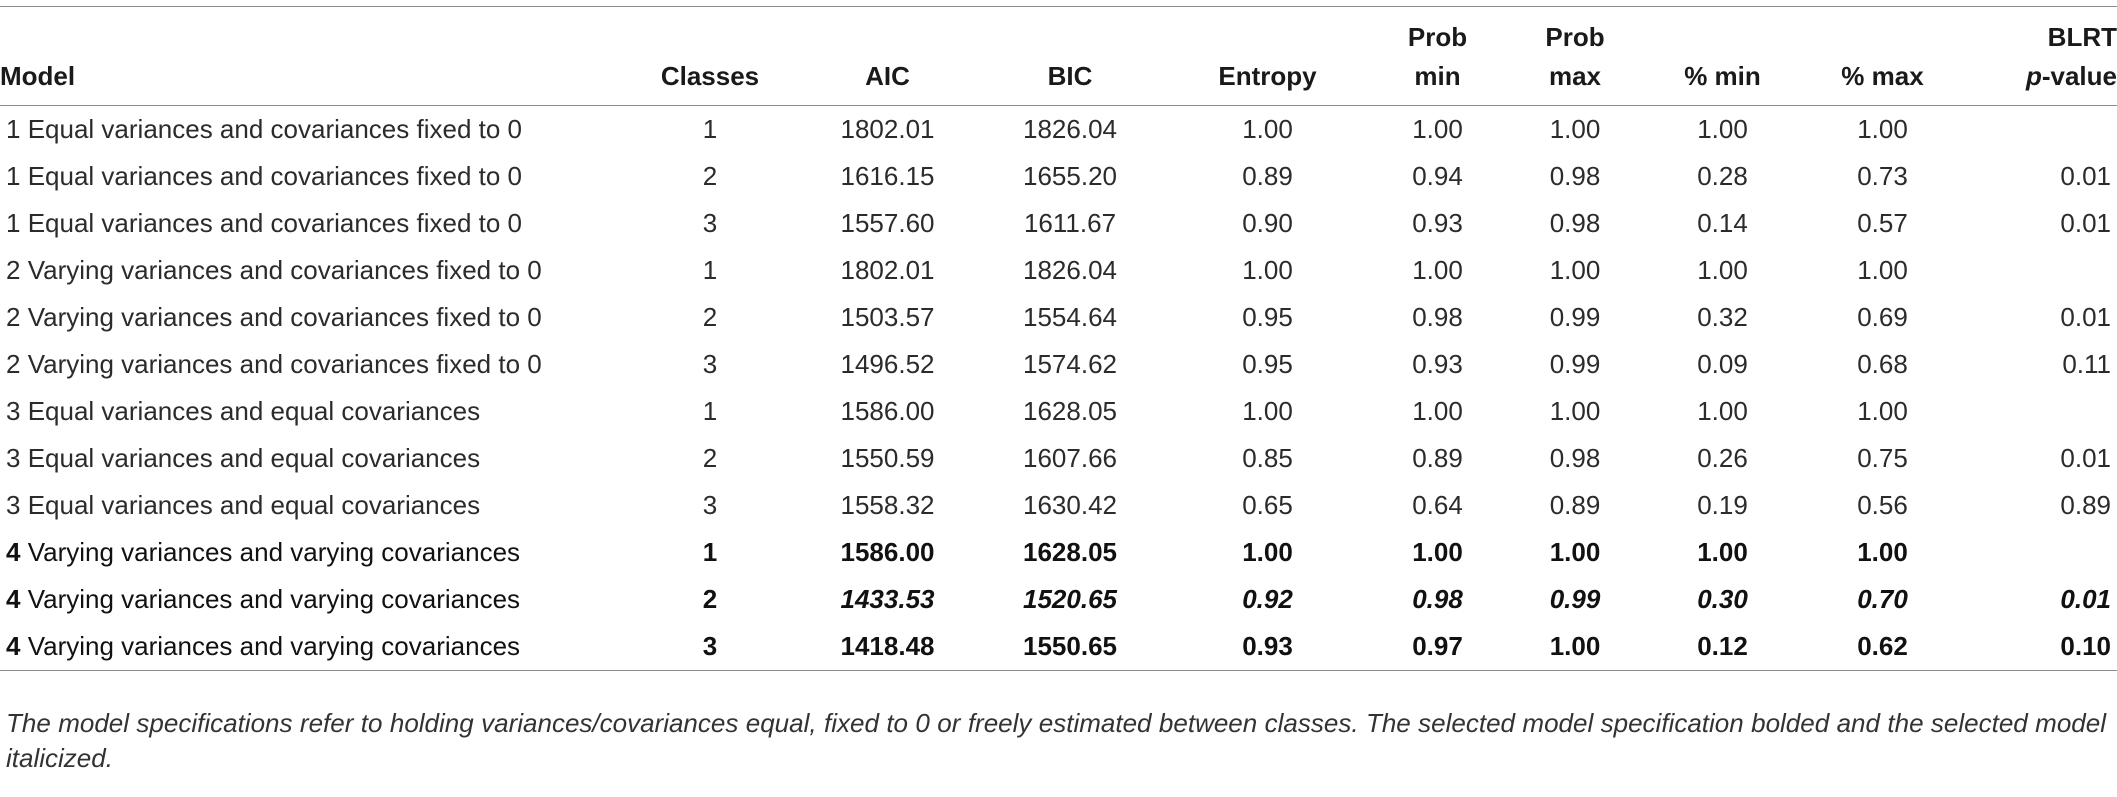 The image size is (2117, 797). I want to click on cell-pct-max: 0.56, so click(1882, 505).